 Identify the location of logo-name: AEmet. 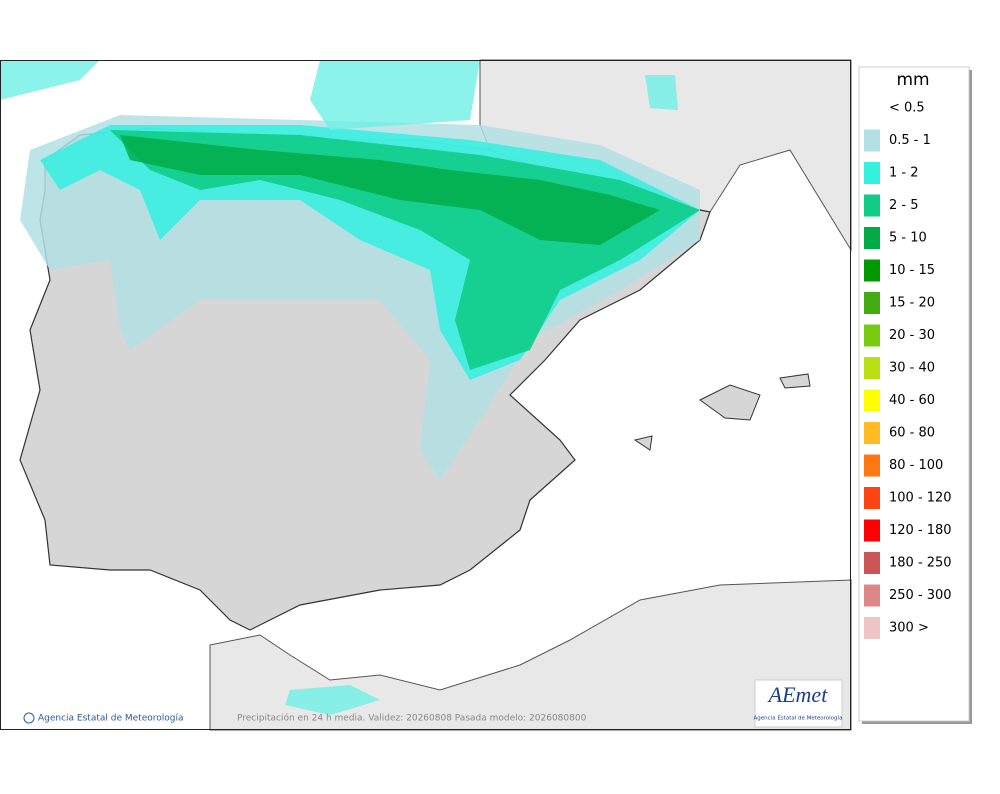
(798, 694).